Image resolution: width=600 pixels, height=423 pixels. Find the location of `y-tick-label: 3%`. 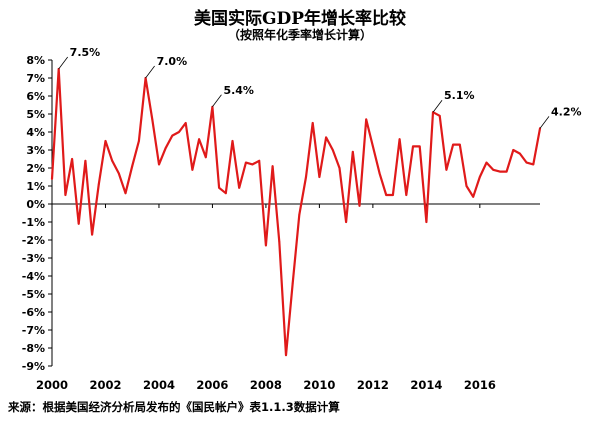

y-tick-label: 3% is located at coordinates (35, 150).